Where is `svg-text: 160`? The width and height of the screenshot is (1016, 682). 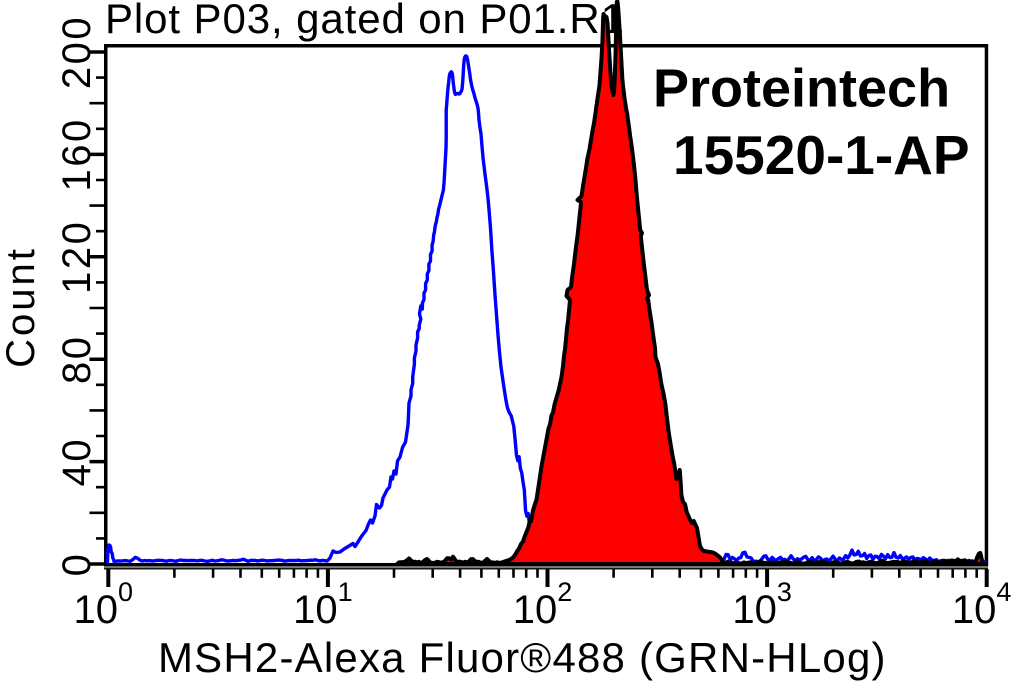
svg-text: 160 is located at coordinates (77, 154).